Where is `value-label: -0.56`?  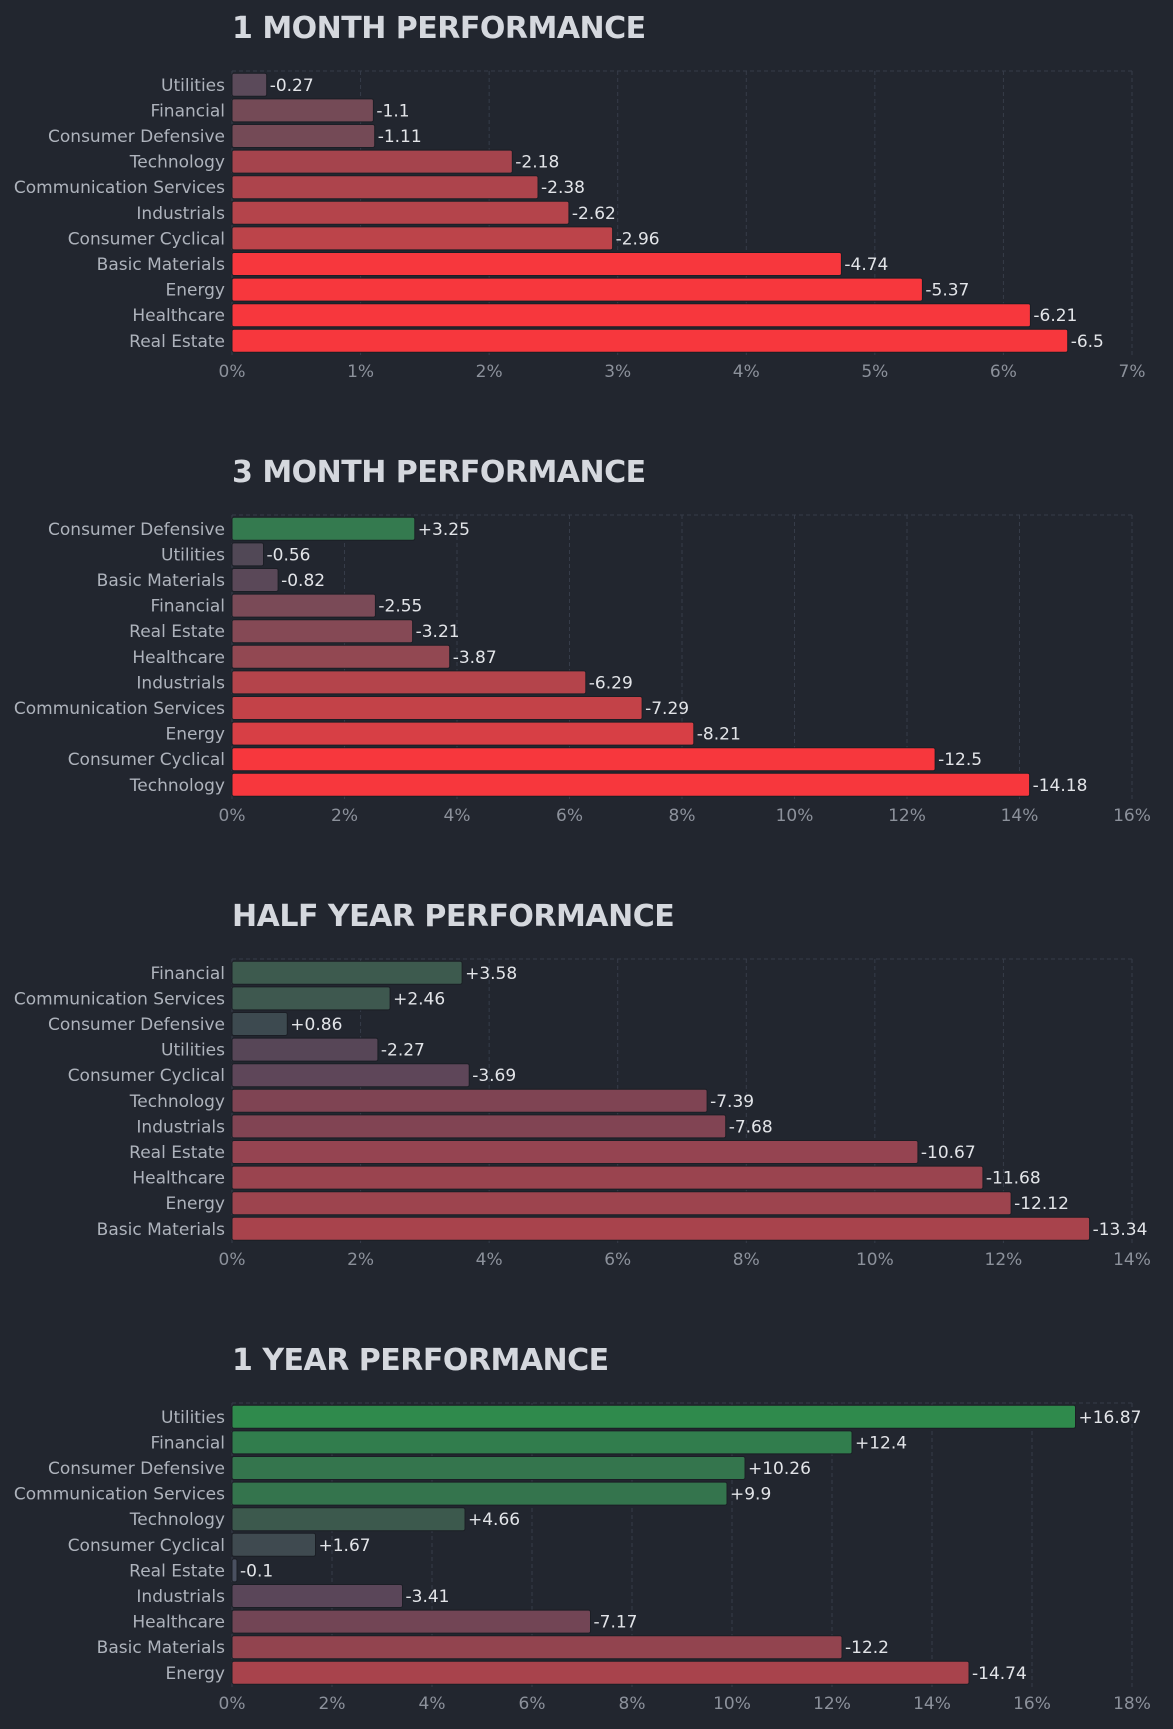 value-label: -0.56 is located at coordinates (289, 555).